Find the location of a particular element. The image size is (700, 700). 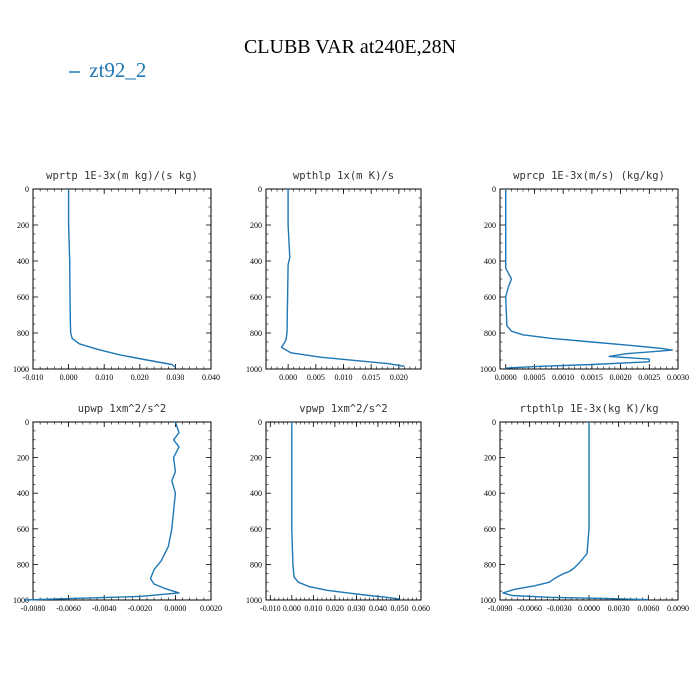

x-tick-label: 0.0005 is located at coordinates (534, 377).